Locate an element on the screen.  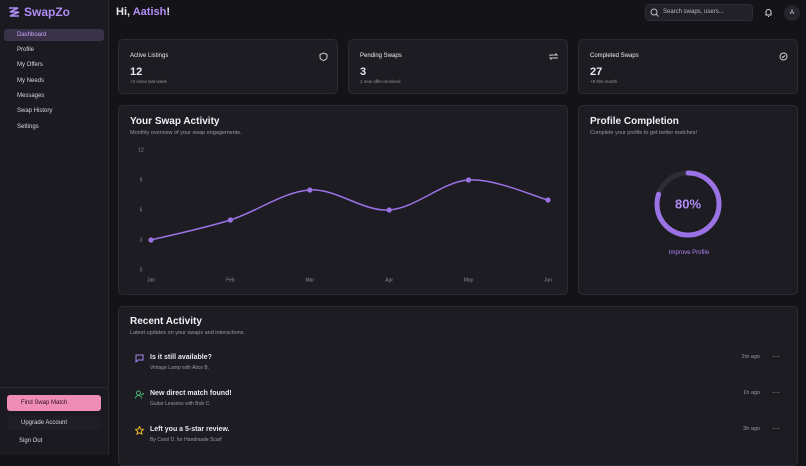
y-tick-label: 3 is located at coordinates (141, 240).